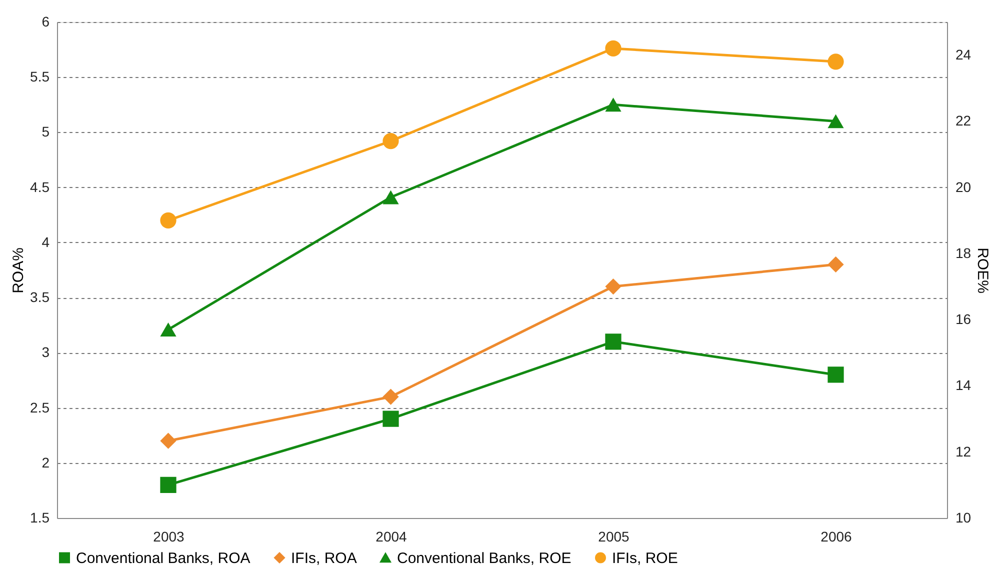 This screenshot has width=1000, height=571. I want to click on y2-tick-label: 22, so click(964, 120).